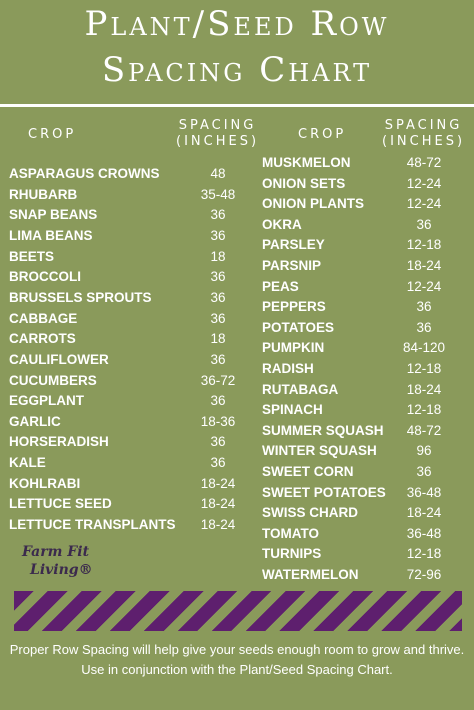  I want to click on left-spacing-header-line1: SPACING, so click(217, 125).